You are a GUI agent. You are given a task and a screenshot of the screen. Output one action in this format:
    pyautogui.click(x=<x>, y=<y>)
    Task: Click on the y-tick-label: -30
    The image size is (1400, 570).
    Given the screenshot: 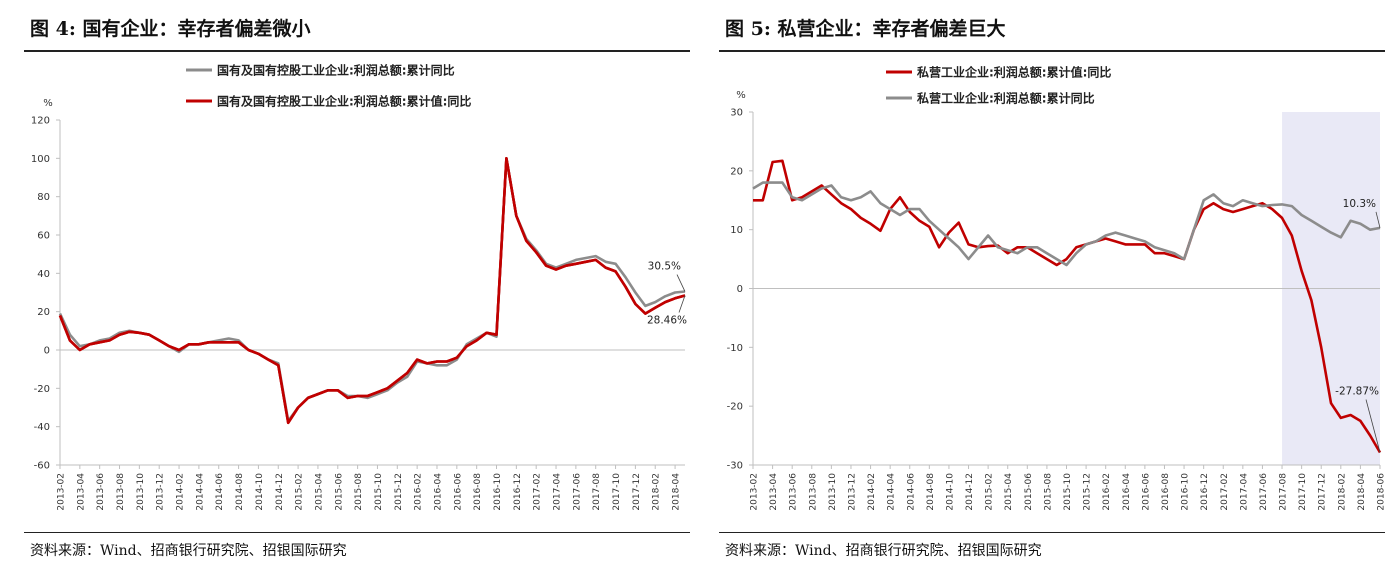 What is the action you would take?
    pyautogui.click(x=735, y=466)
    